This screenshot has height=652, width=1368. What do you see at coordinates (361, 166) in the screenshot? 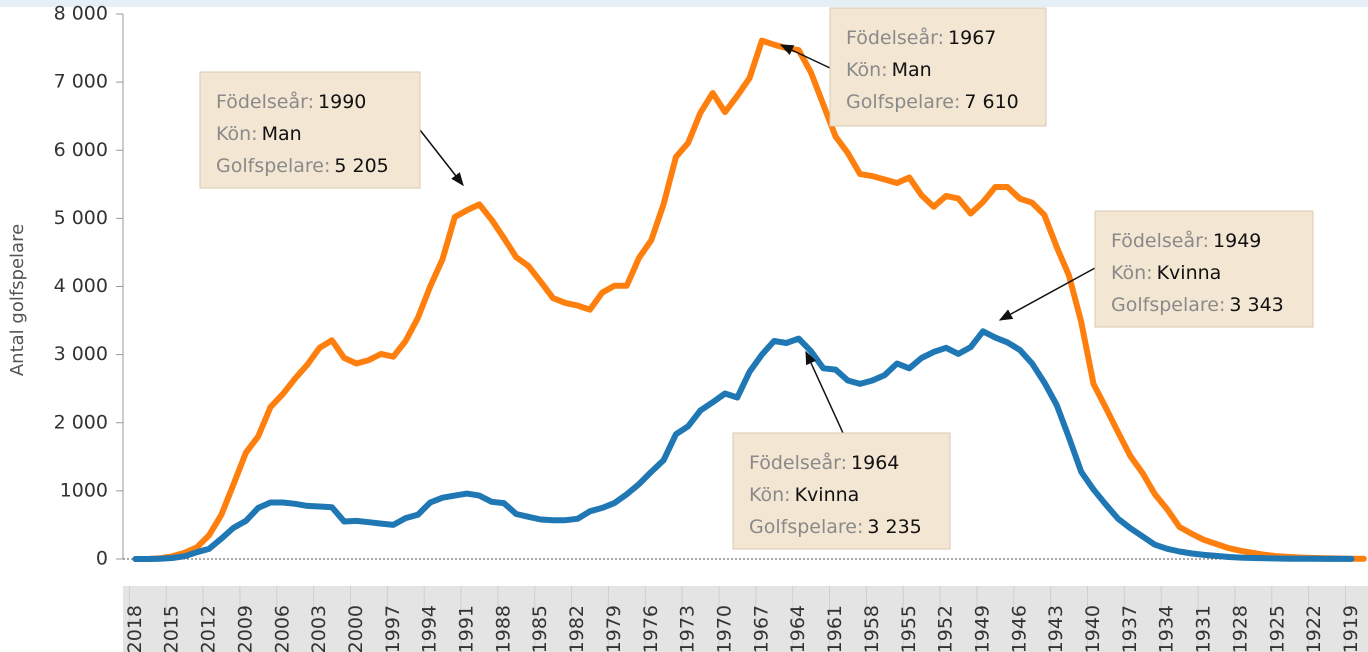
I see `annotation-value: 5 205` at bounding box center [361, 166].